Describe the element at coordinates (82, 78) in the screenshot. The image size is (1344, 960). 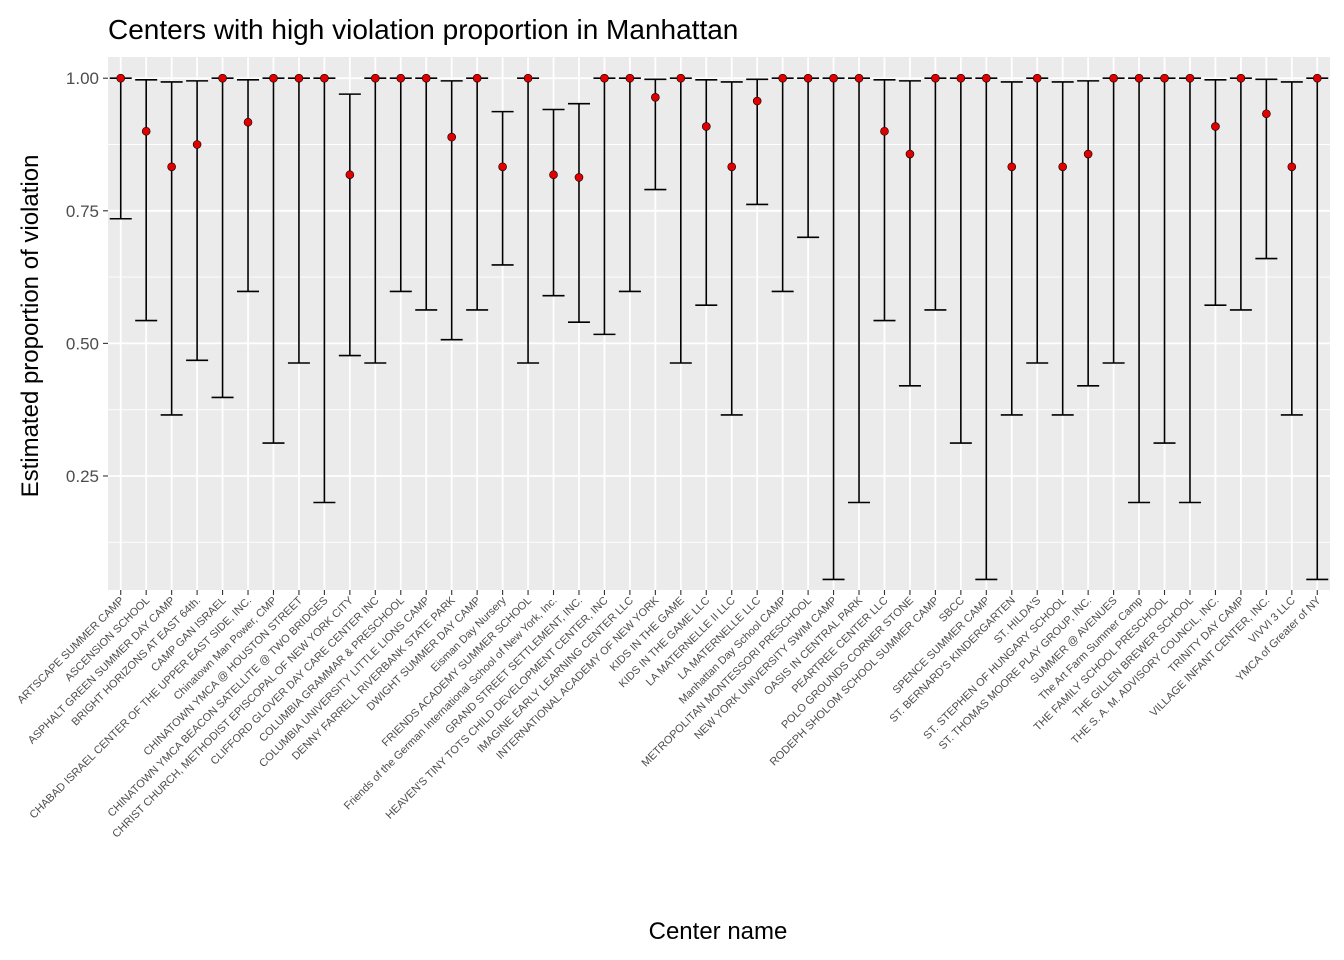
I see `y-tick-label: 1.00` at that location.